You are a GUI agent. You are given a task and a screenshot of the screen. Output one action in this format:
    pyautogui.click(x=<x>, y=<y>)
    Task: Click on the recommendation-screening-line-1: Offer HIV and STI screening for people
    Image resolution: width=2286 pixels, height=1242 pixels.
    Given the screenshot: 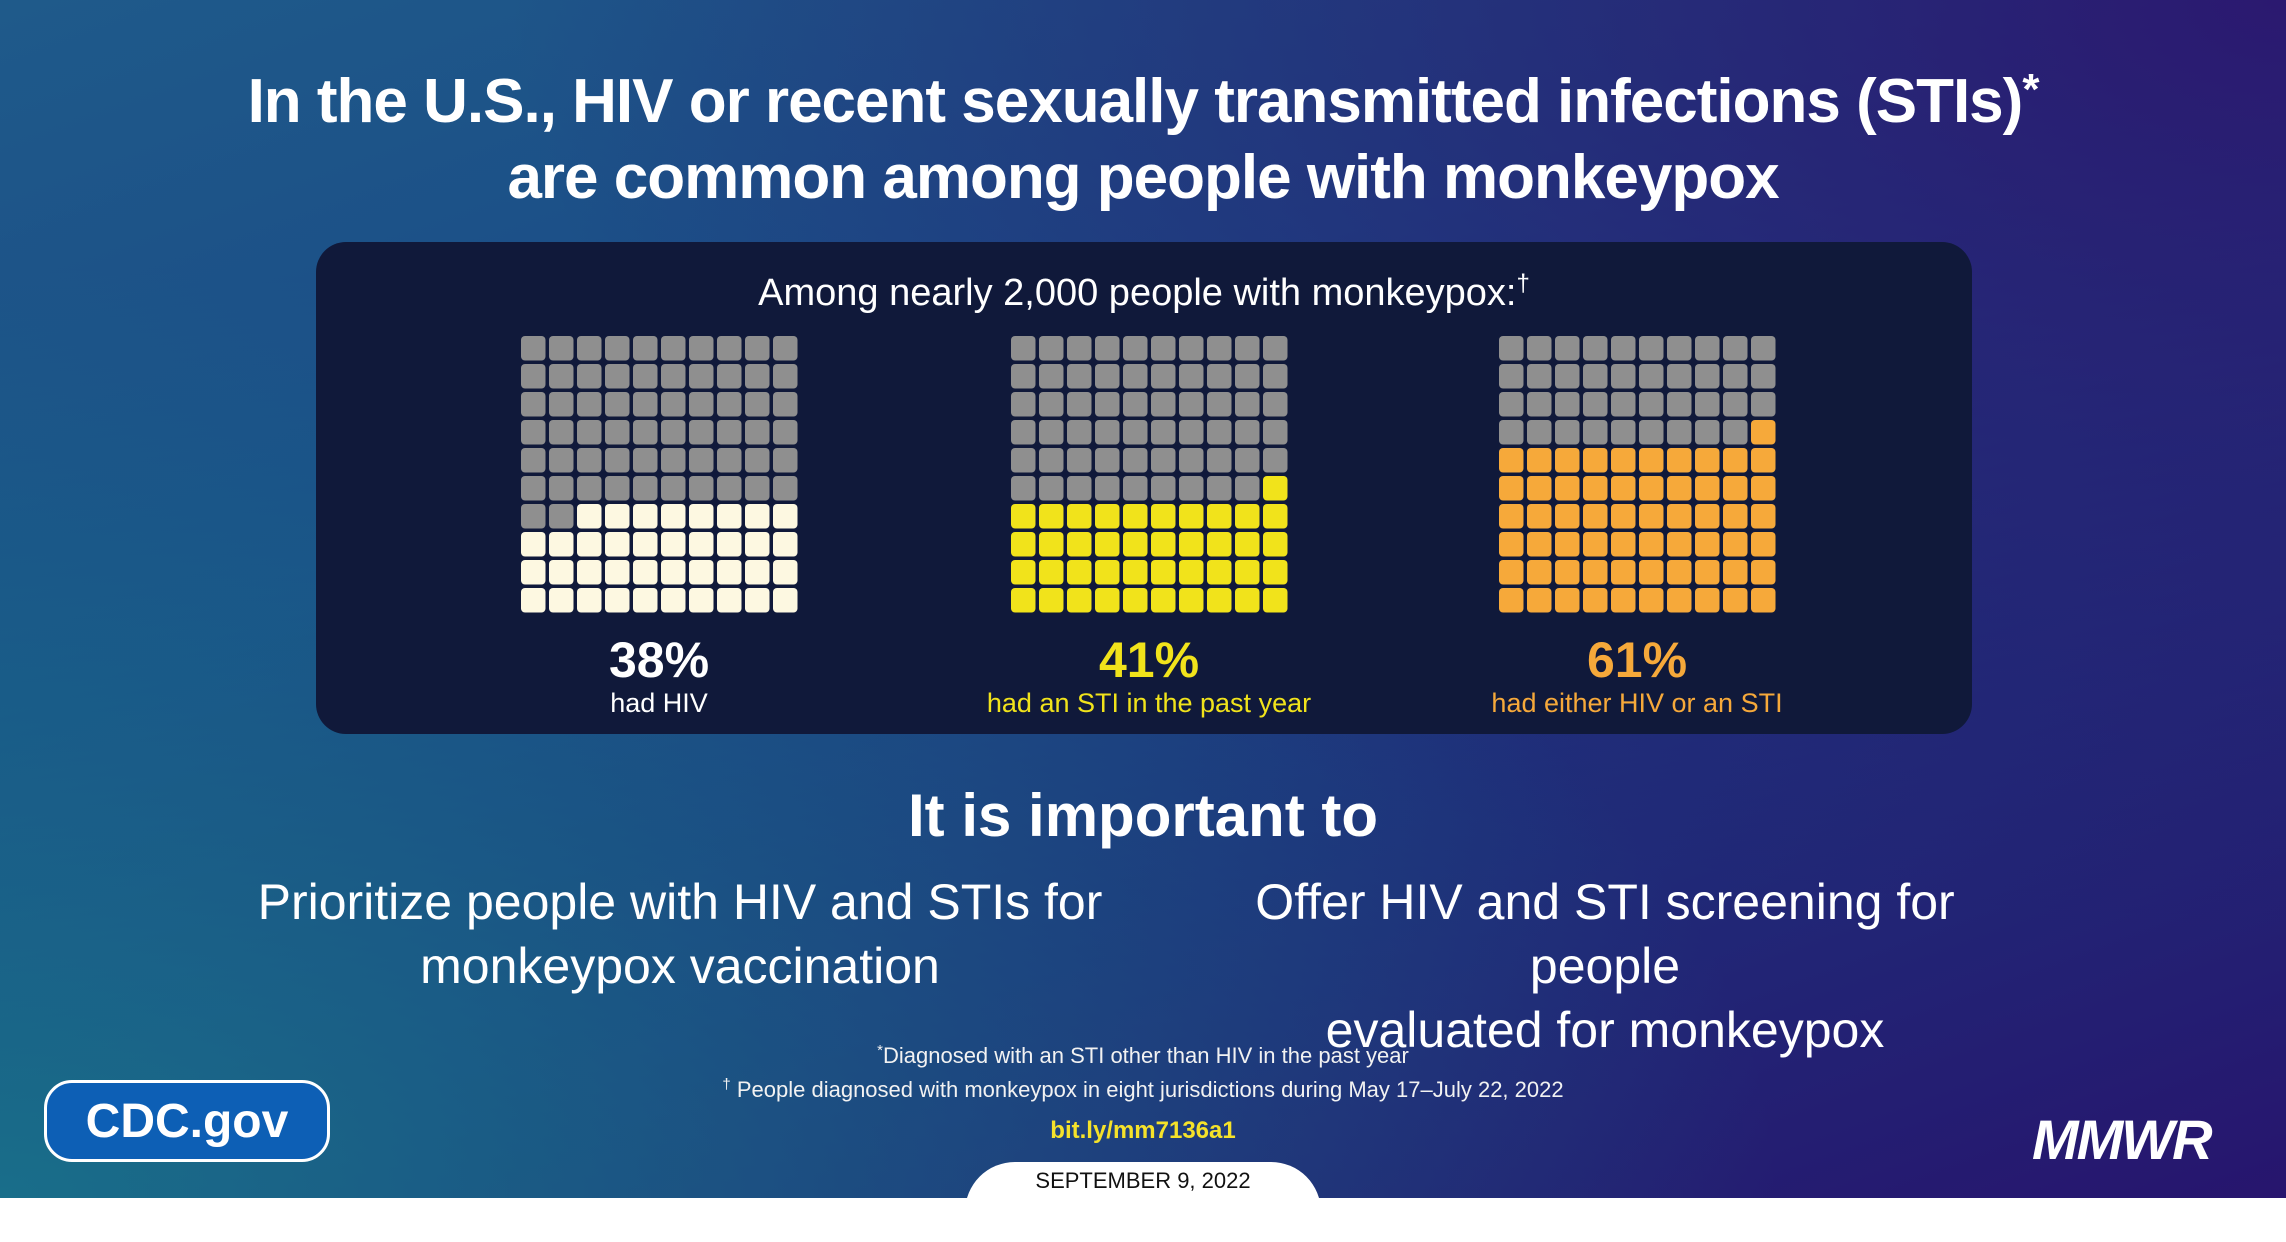 What is the action you would take?
    pyautogui.click(x=1605, y=934)
    